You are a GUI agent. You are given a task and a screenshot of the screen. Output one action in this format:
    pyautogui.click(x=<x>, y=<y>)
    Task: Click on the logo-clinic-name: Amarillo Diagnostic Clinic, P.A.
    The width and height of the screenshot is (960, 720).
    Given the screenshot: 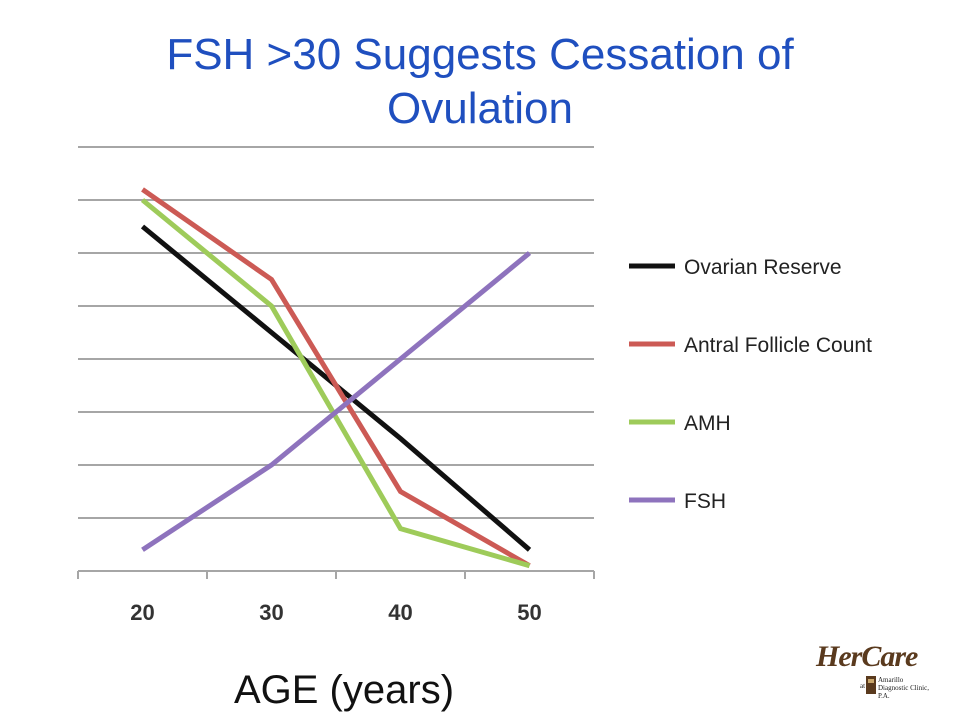 What is the action you would take?
    pyautogui.click(x=903, y=688)
    